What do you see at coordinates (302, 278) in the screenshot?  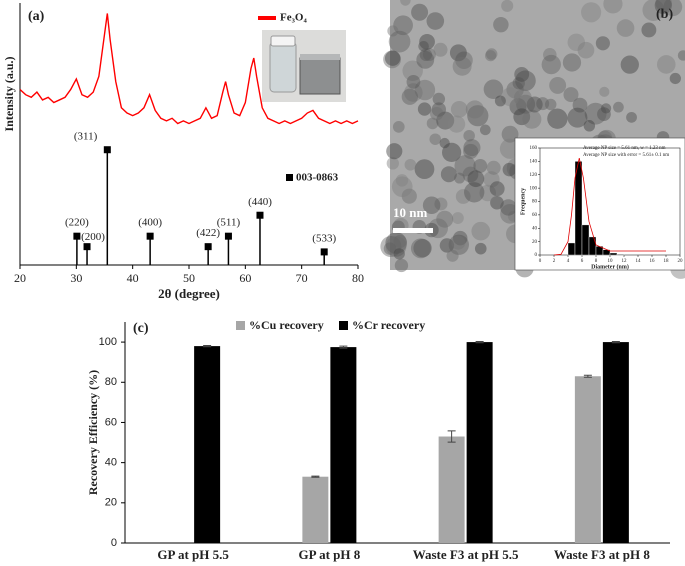 I see `x-tick-label: 70` at bounding box center [302, 278].